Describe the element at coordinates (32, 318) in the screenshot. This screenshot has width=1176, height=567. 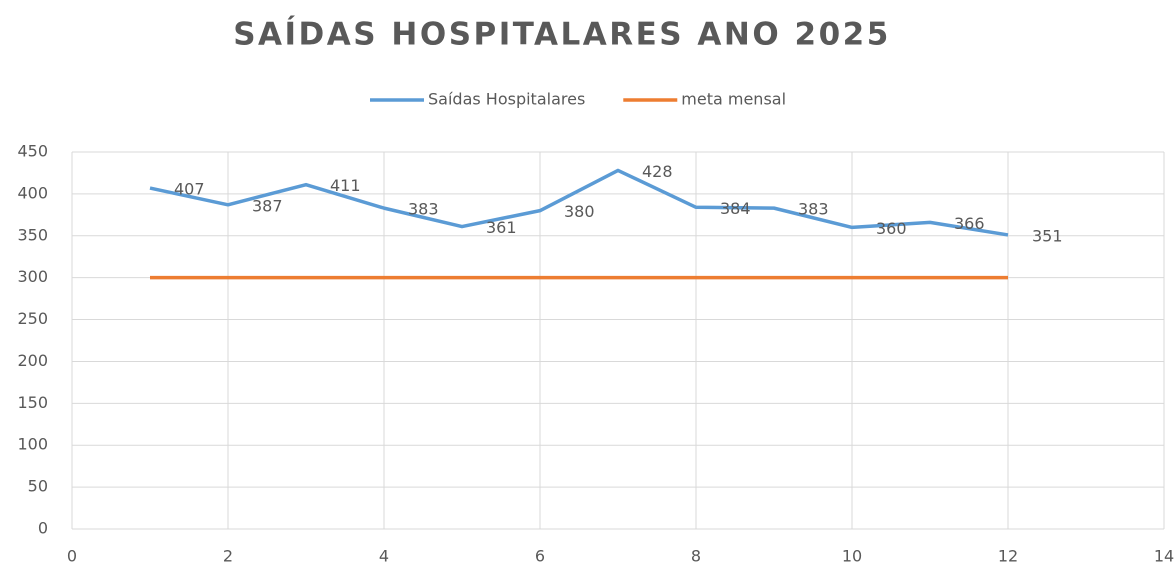
I see `y-tick-label: 250` at that location.